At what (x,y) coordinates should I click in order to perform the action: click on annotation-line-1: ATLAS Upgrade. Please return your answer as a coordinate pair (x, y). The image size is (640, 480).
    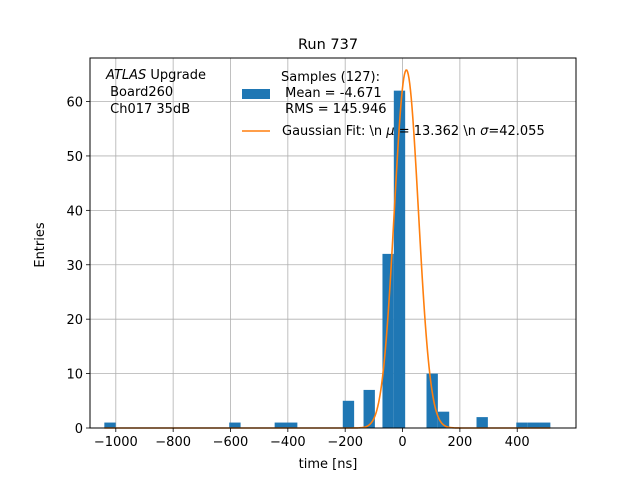
    Looking at the image, I should click on (155, 75).